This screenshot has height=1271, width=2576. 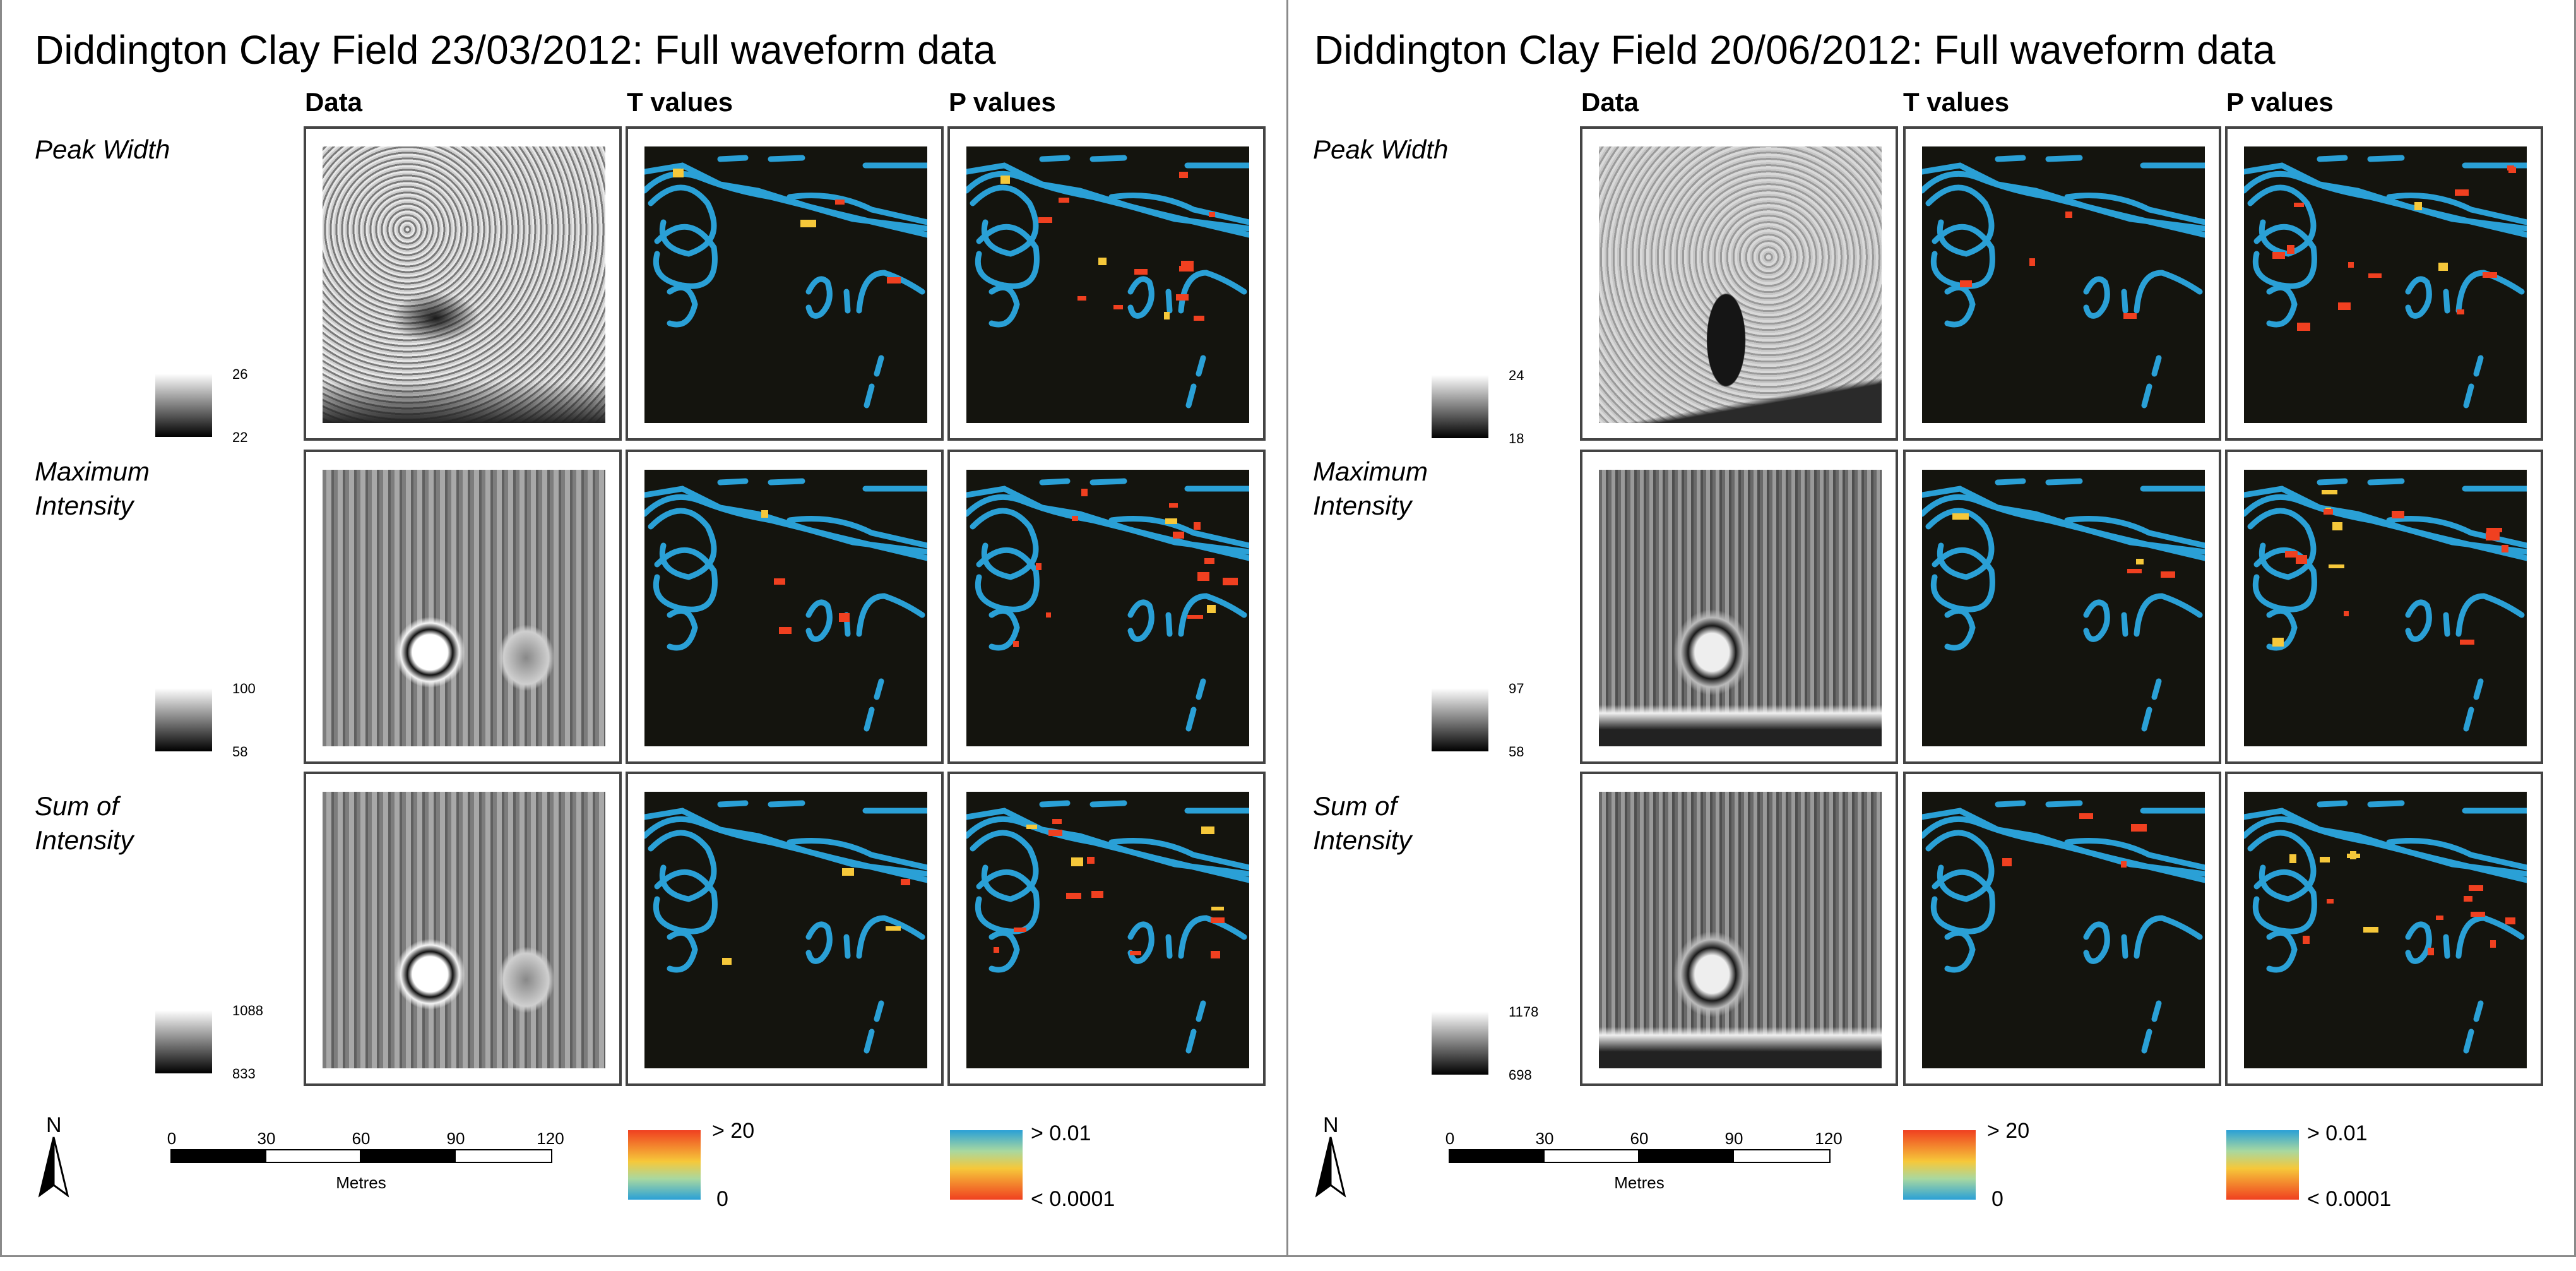 What do you see at coordinates (54, 1158) in the screenshot?
I see `north-arrow: N` at bounding box center [54, 1158].